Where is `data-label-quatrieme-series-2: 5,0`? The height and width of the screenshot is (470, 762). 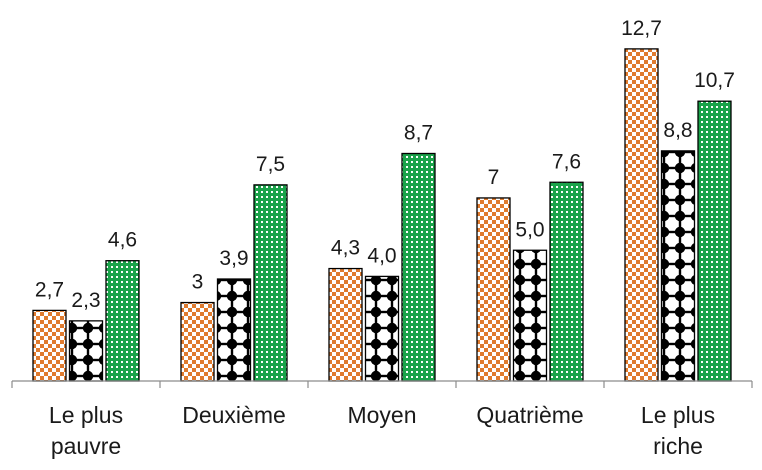
data-label-quatrieme-series-2: 5,0 is located at coordinates (529, 229).